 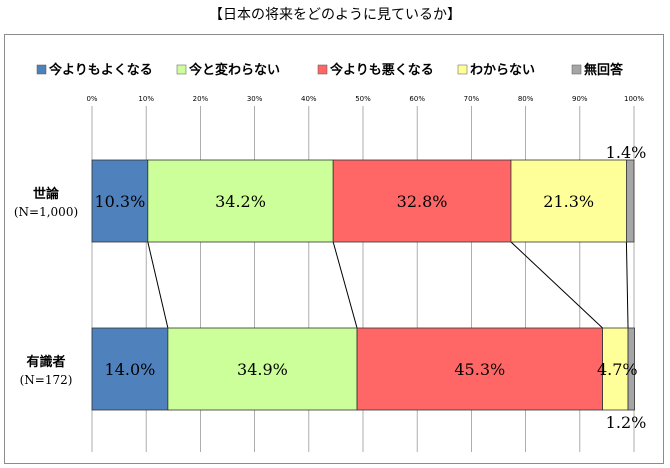 What do you see at coordinates (502, 70) in the screenshot?
I see `legend-label-3: わからない` at bounding box center [502, 70].